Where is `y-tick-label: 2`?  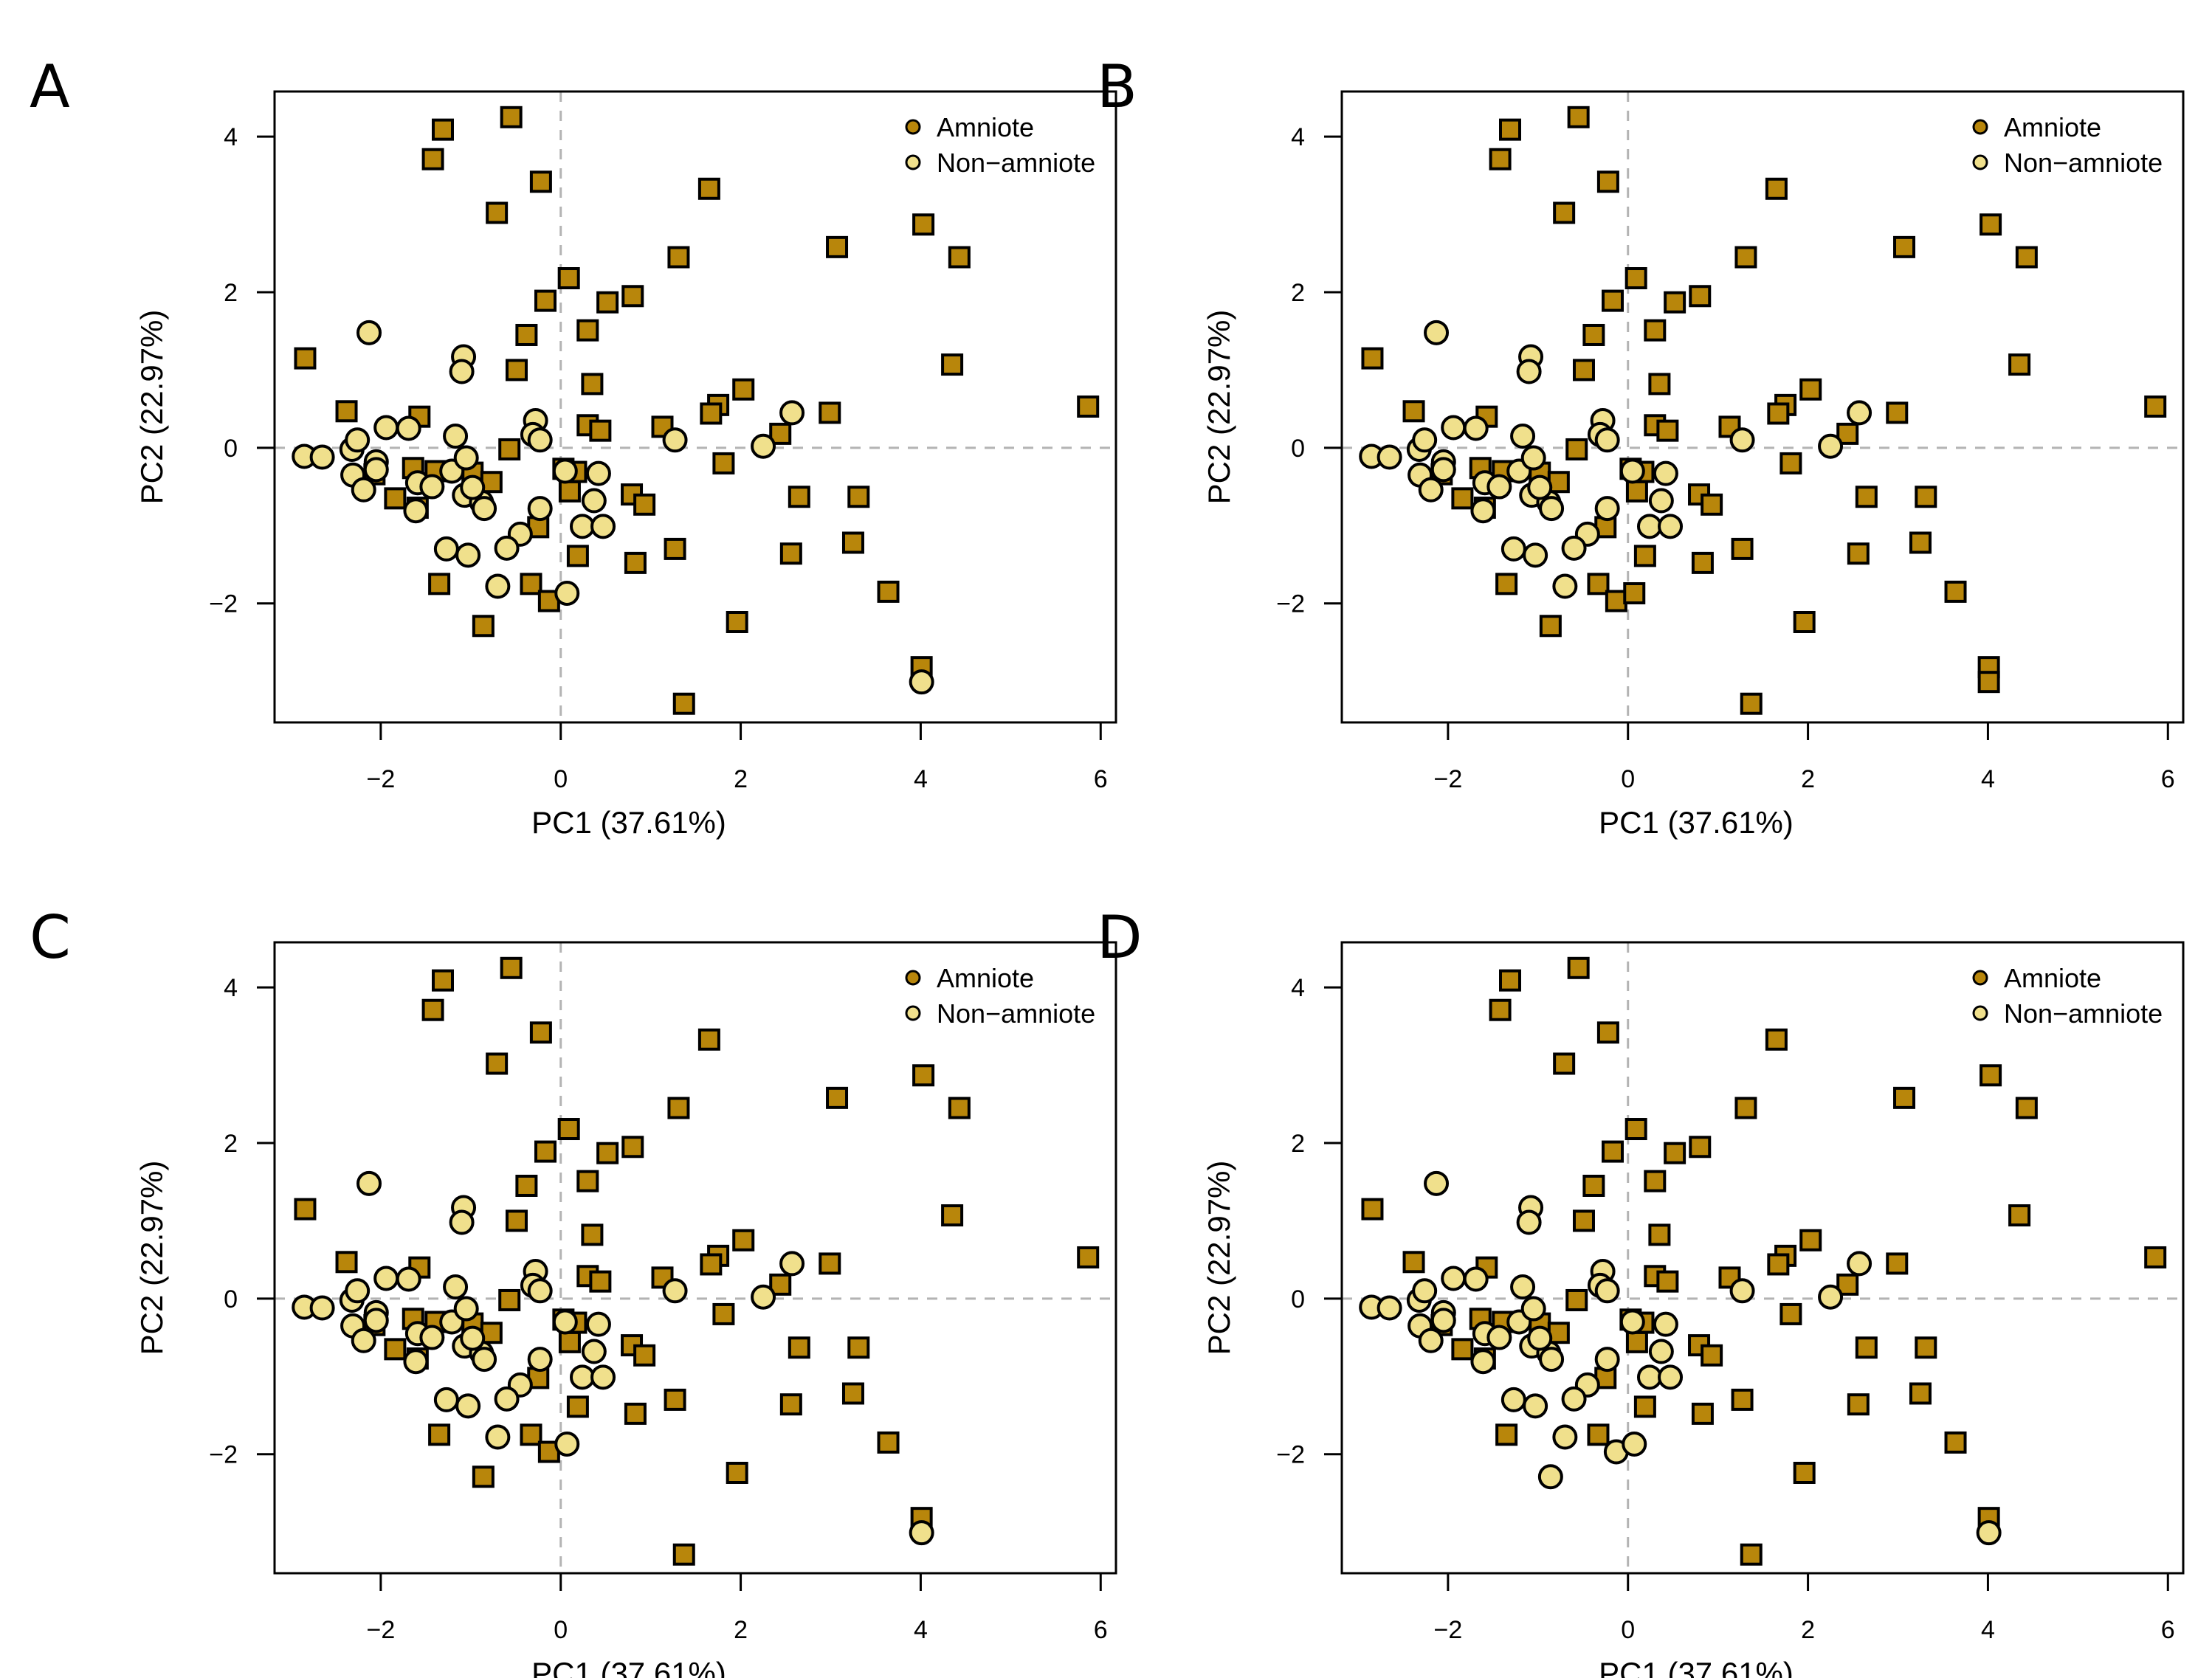 y-tick-label: 2 is located at coordinates (1298, 293).